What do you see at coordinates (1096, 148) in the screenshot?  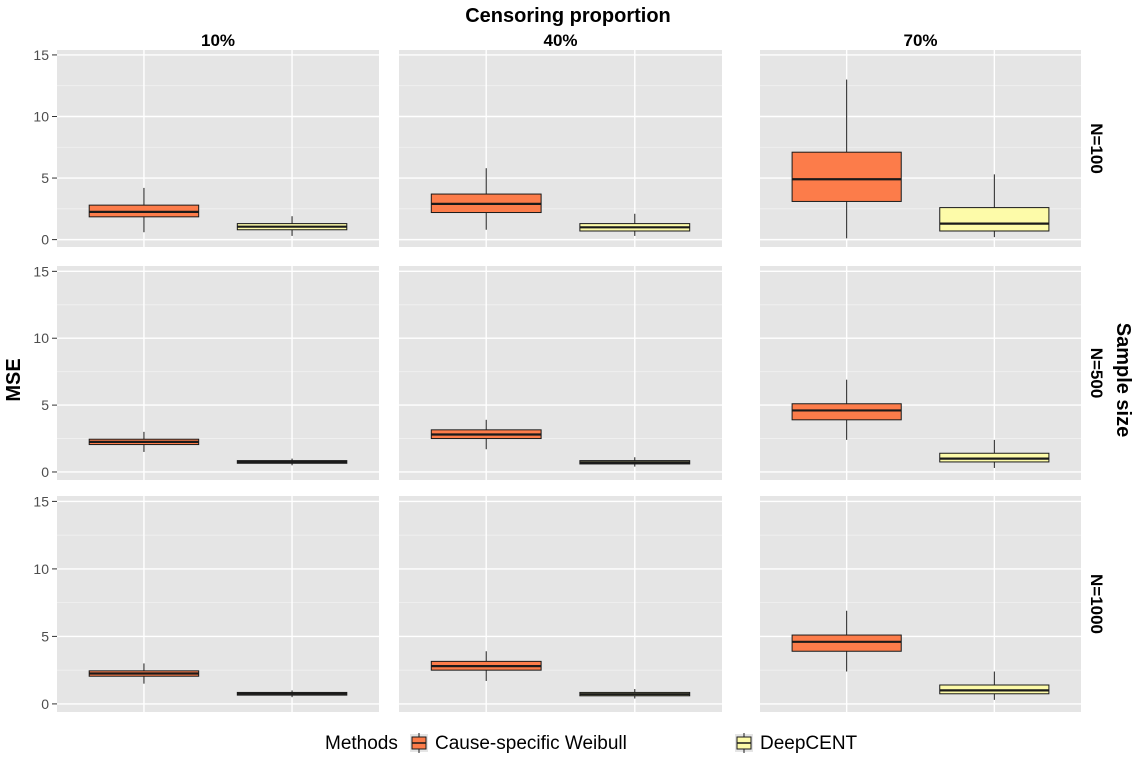 I see `row-strip-n-100: N=100` at bounding box center [1096, 148].